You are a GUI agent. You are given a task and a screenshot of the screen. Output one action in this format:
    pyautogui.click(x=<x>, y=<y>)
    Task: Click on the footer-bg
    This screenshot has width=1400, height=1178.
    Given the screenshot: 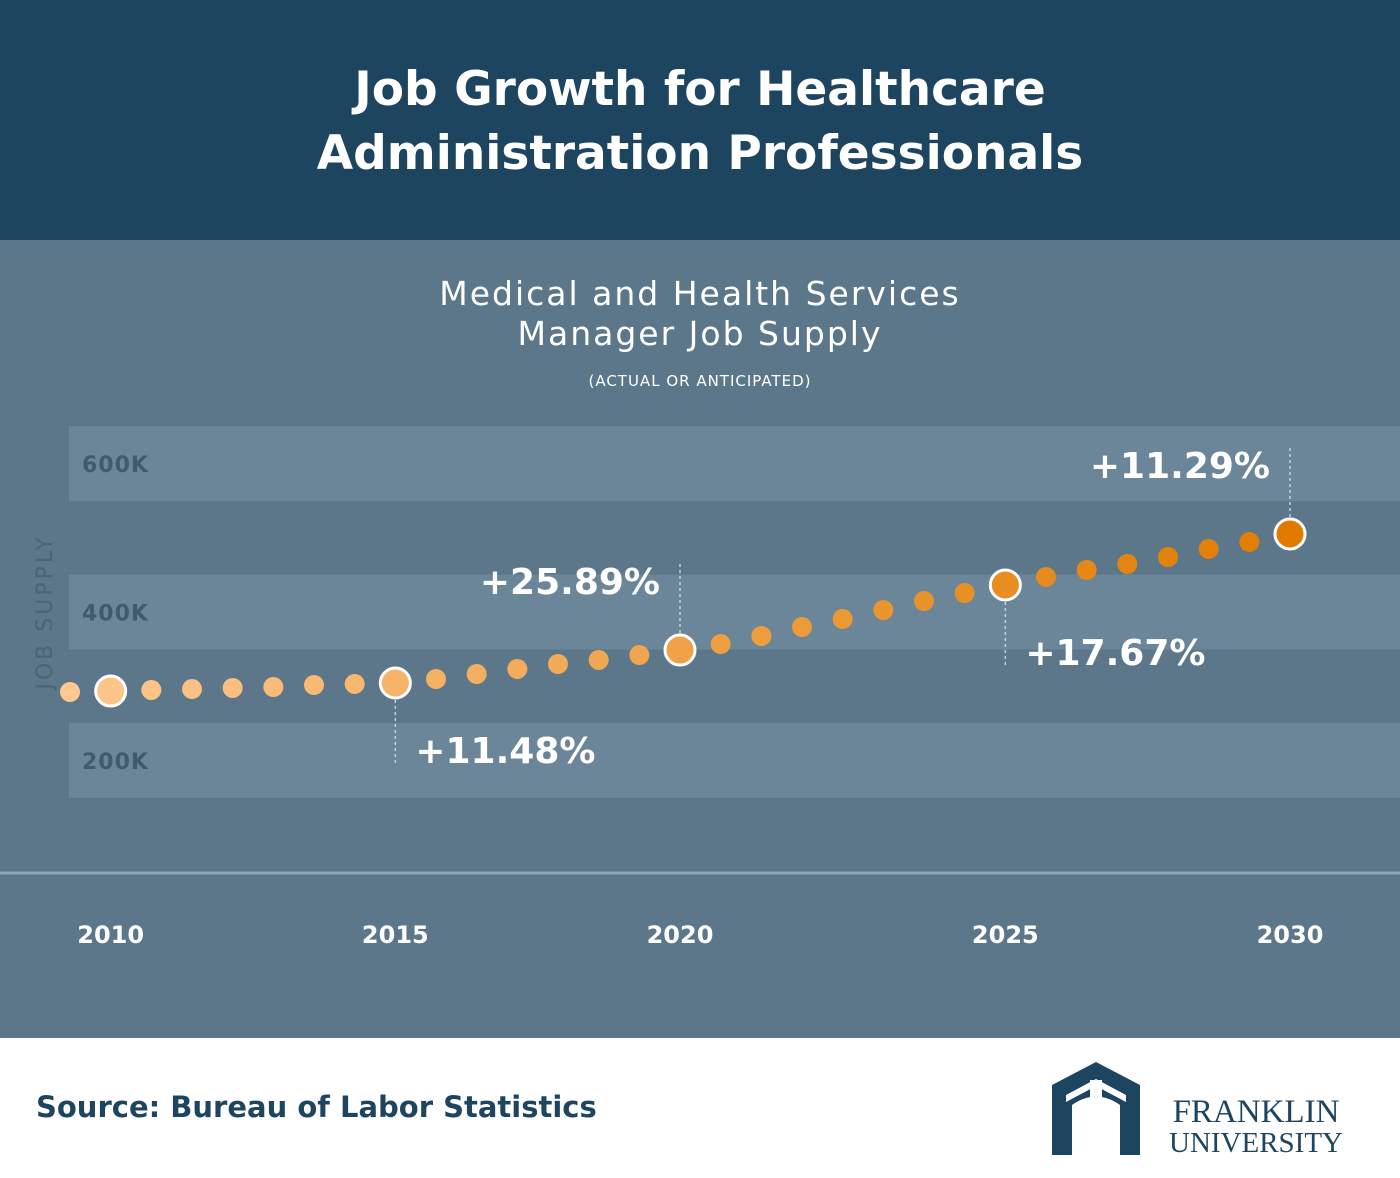 What is the action you would take?
    pyautogui.click(x=700, y=1108)
    